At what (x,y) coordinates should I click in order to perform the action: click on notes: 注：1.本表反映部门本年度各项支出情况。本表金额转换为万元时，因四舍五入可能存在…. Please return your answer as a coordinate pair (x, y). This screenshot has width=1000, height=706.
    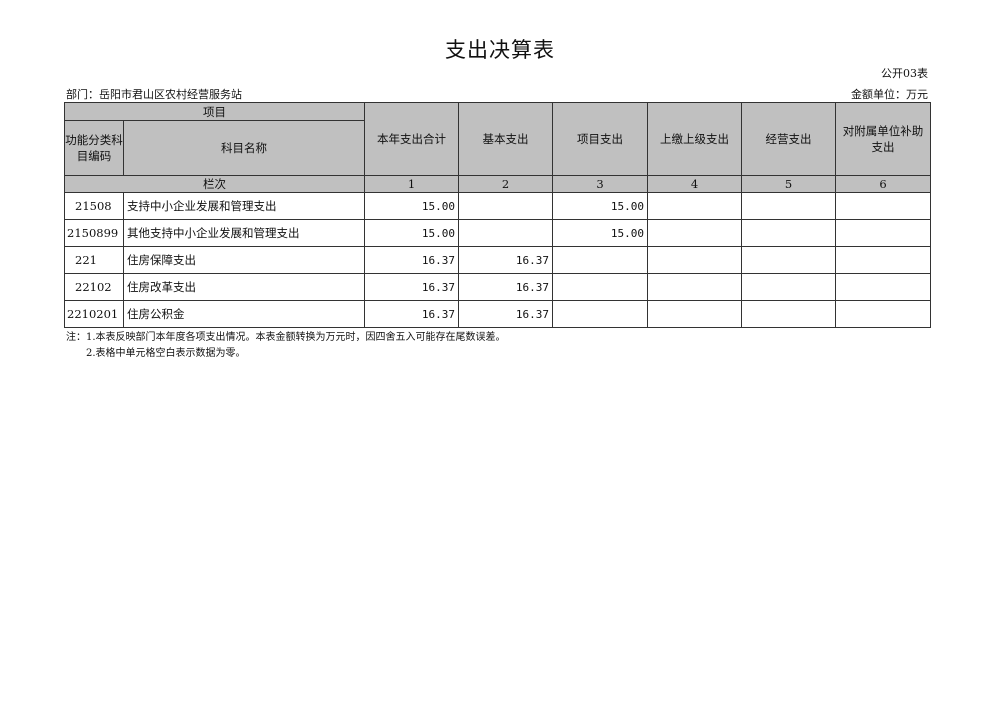
    Looking at the image, I should click on (286, 346).